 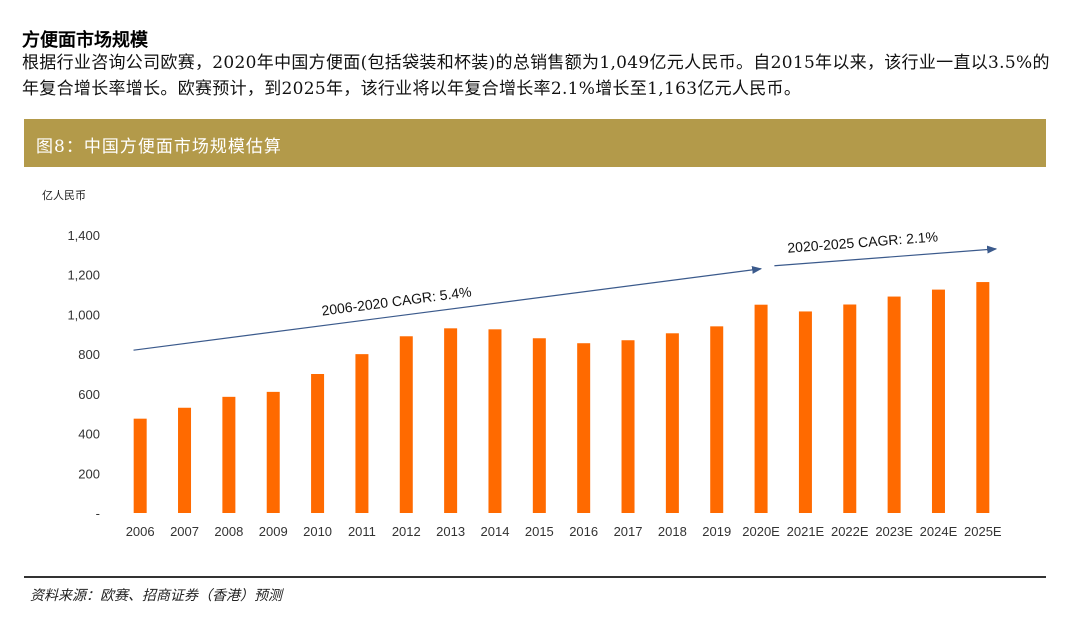 What do you see at coordinates (583, 531) in the screenshot?
I see `x-tick-label: 2016` at bounding box center [583, 531].